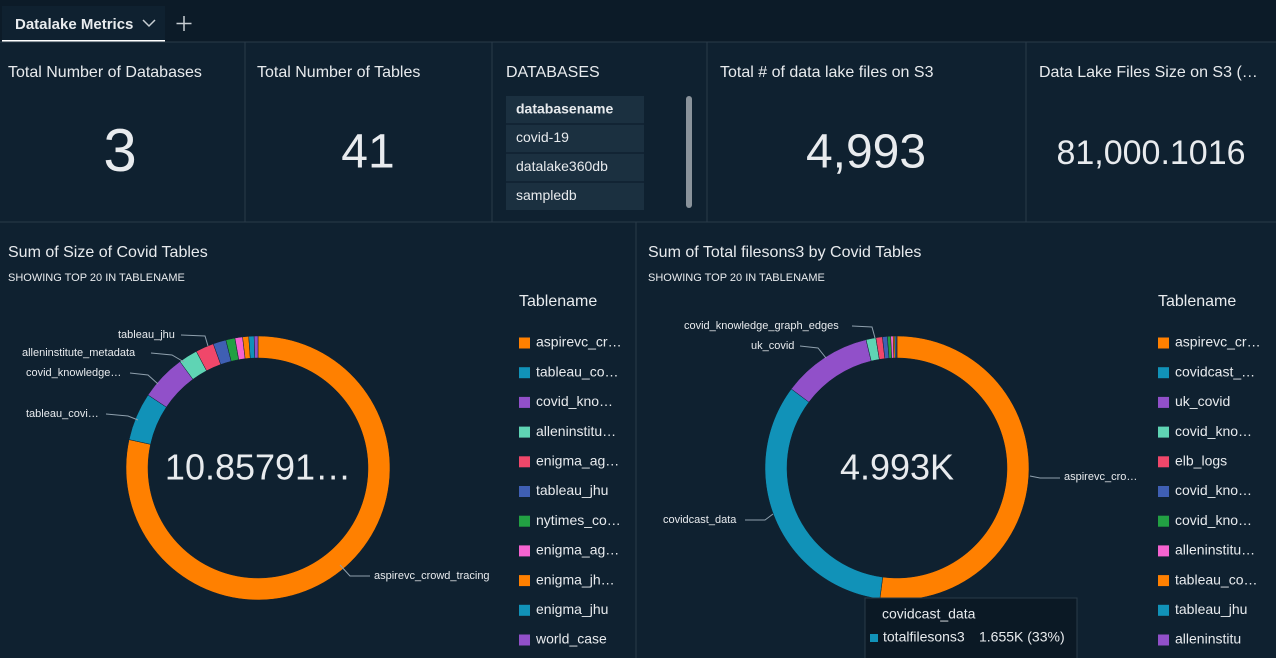 The height and width of the screenshot is (658, 1276). What do you see at coordinates (74, 24) in the screenshot?
I see `tab-title: Datalake Metrics` at bounding box center [74, 24].